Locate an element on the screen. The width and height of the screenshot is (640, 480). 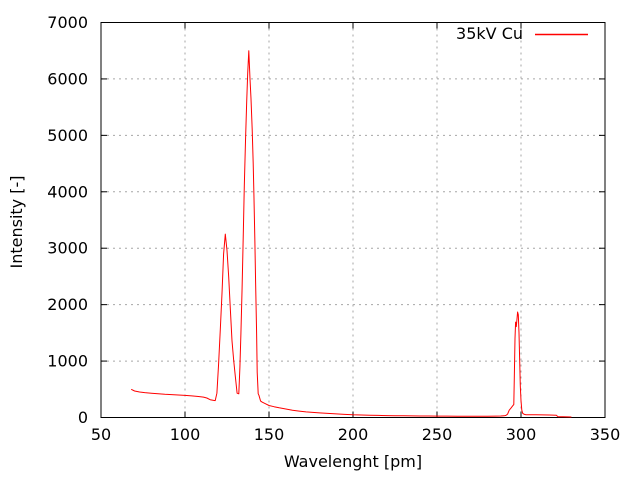
x-tick-label: 50 is located at coordinates (101, 434).